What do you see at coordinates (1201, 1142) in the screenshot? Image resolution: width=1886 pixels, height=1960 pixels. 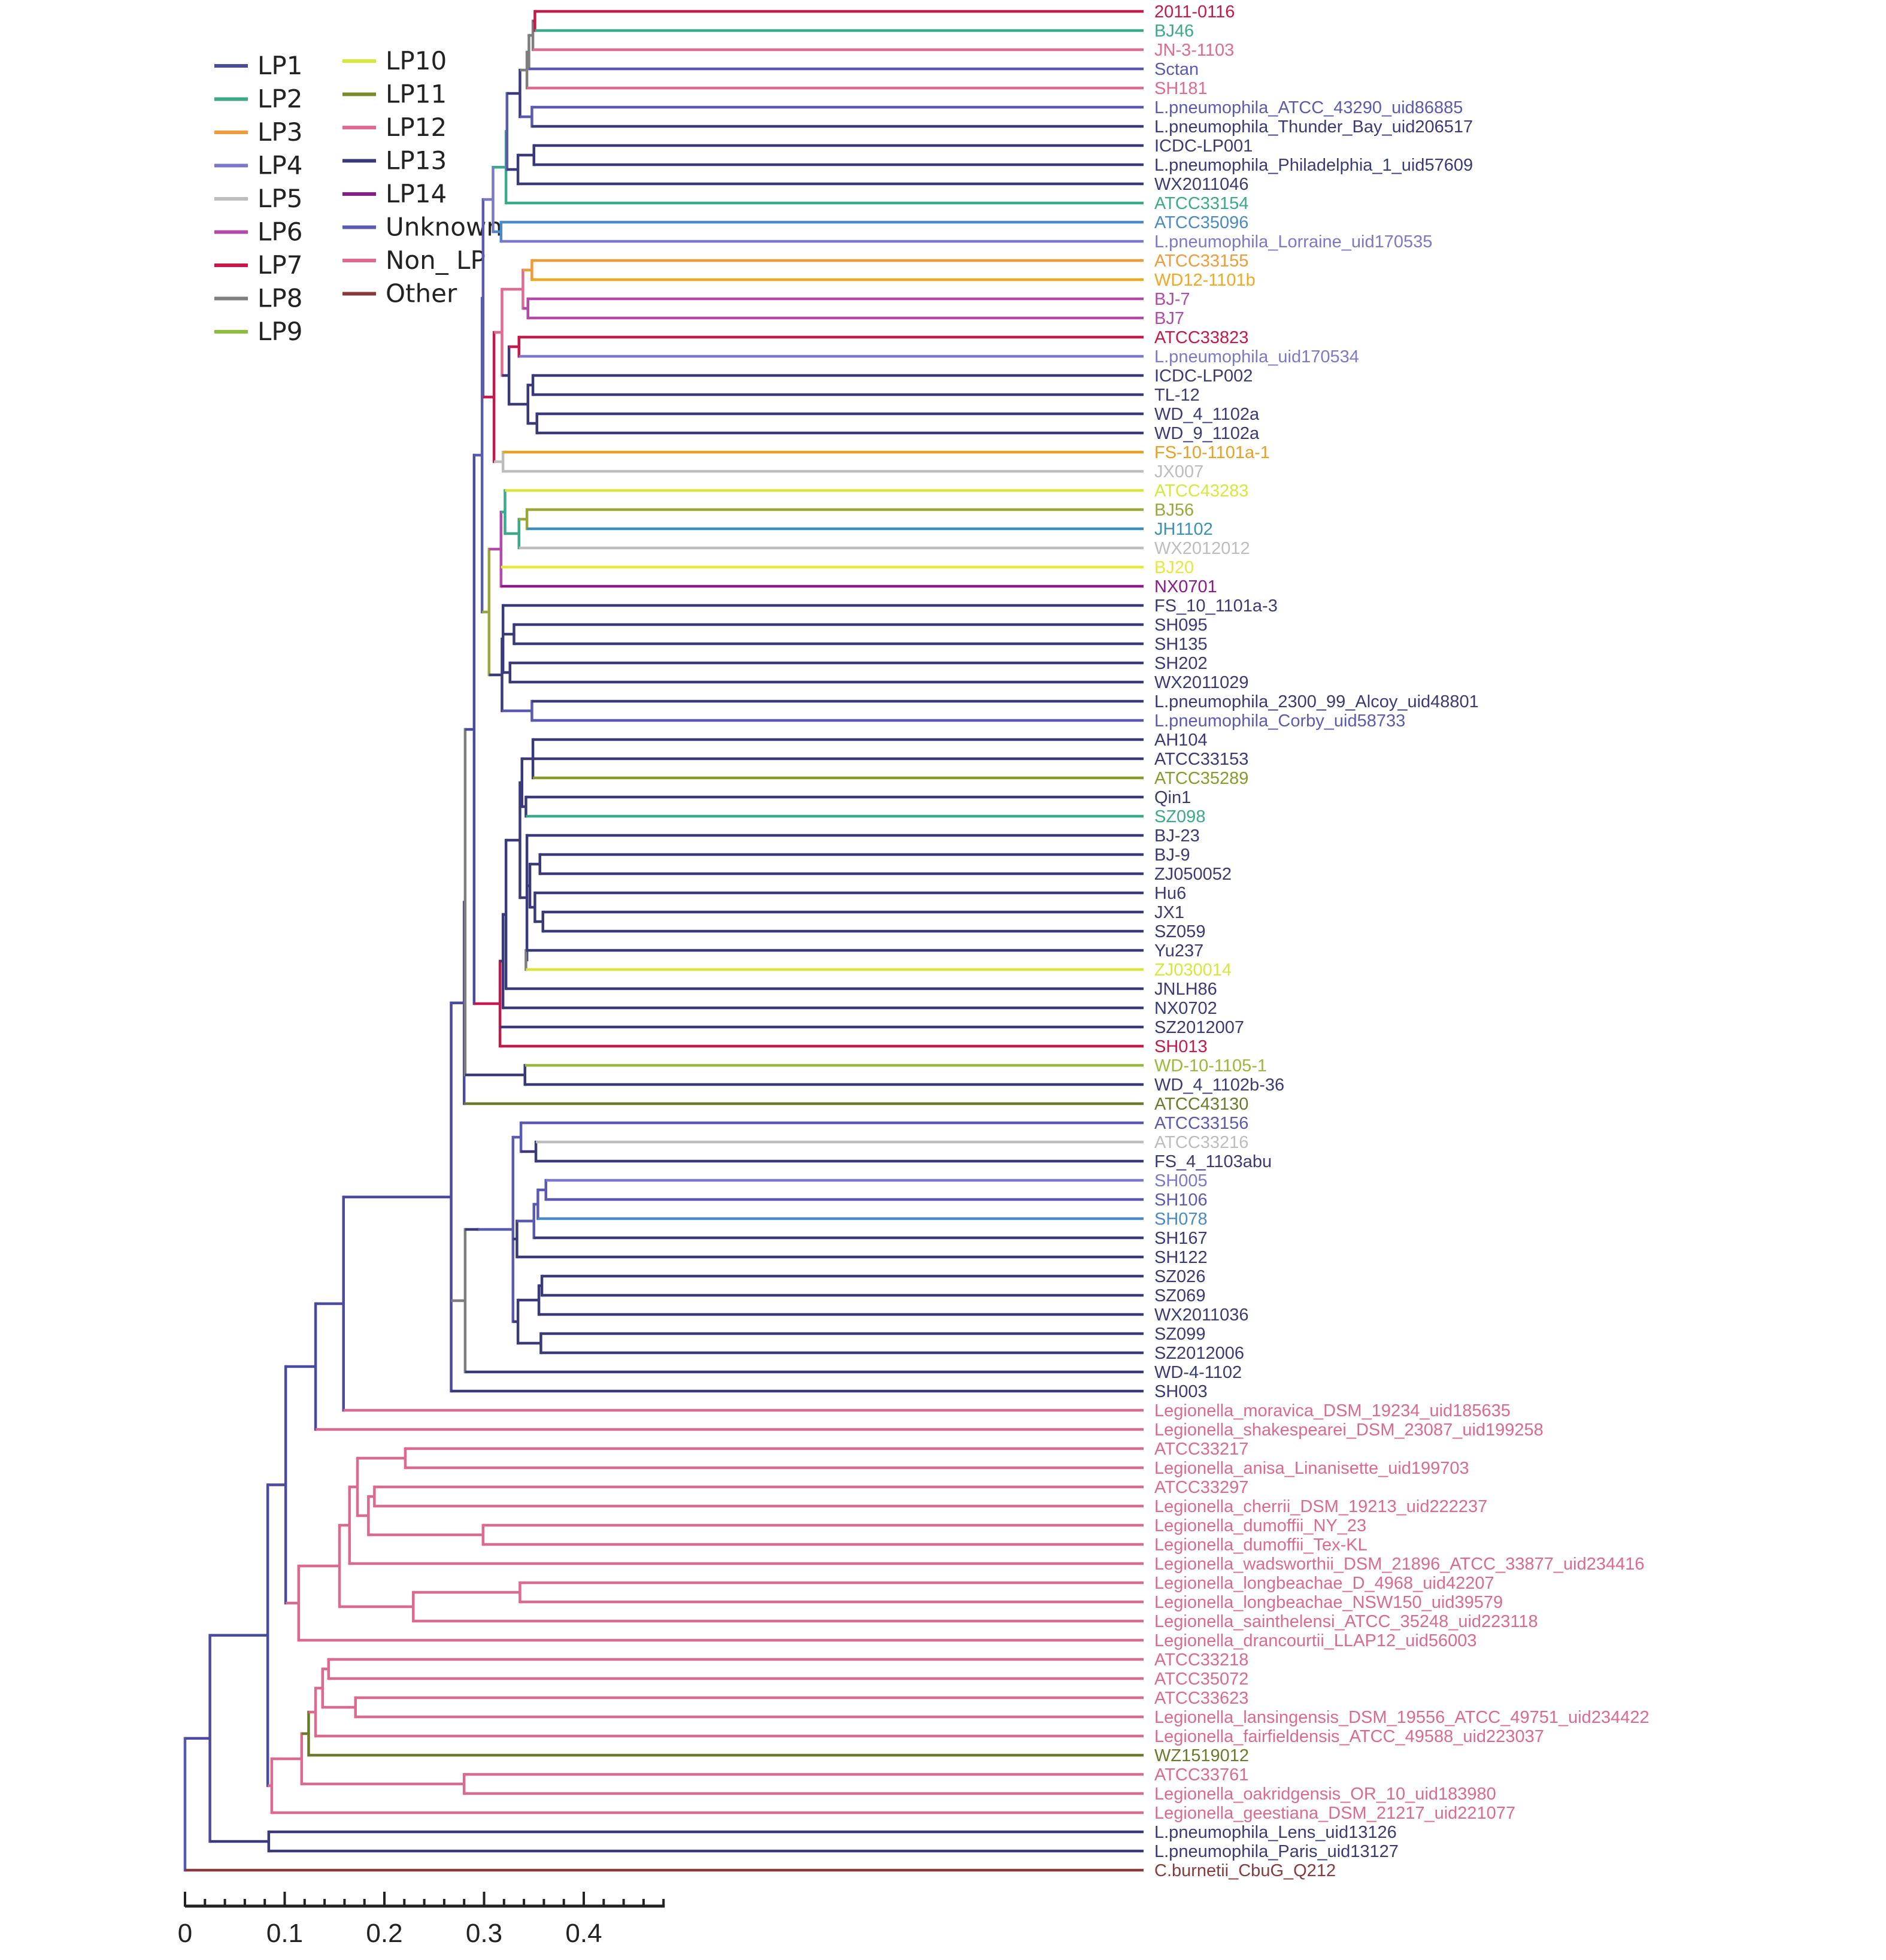 I see `tip-label: ATCC33216` at bounding box center [1201, 1142].